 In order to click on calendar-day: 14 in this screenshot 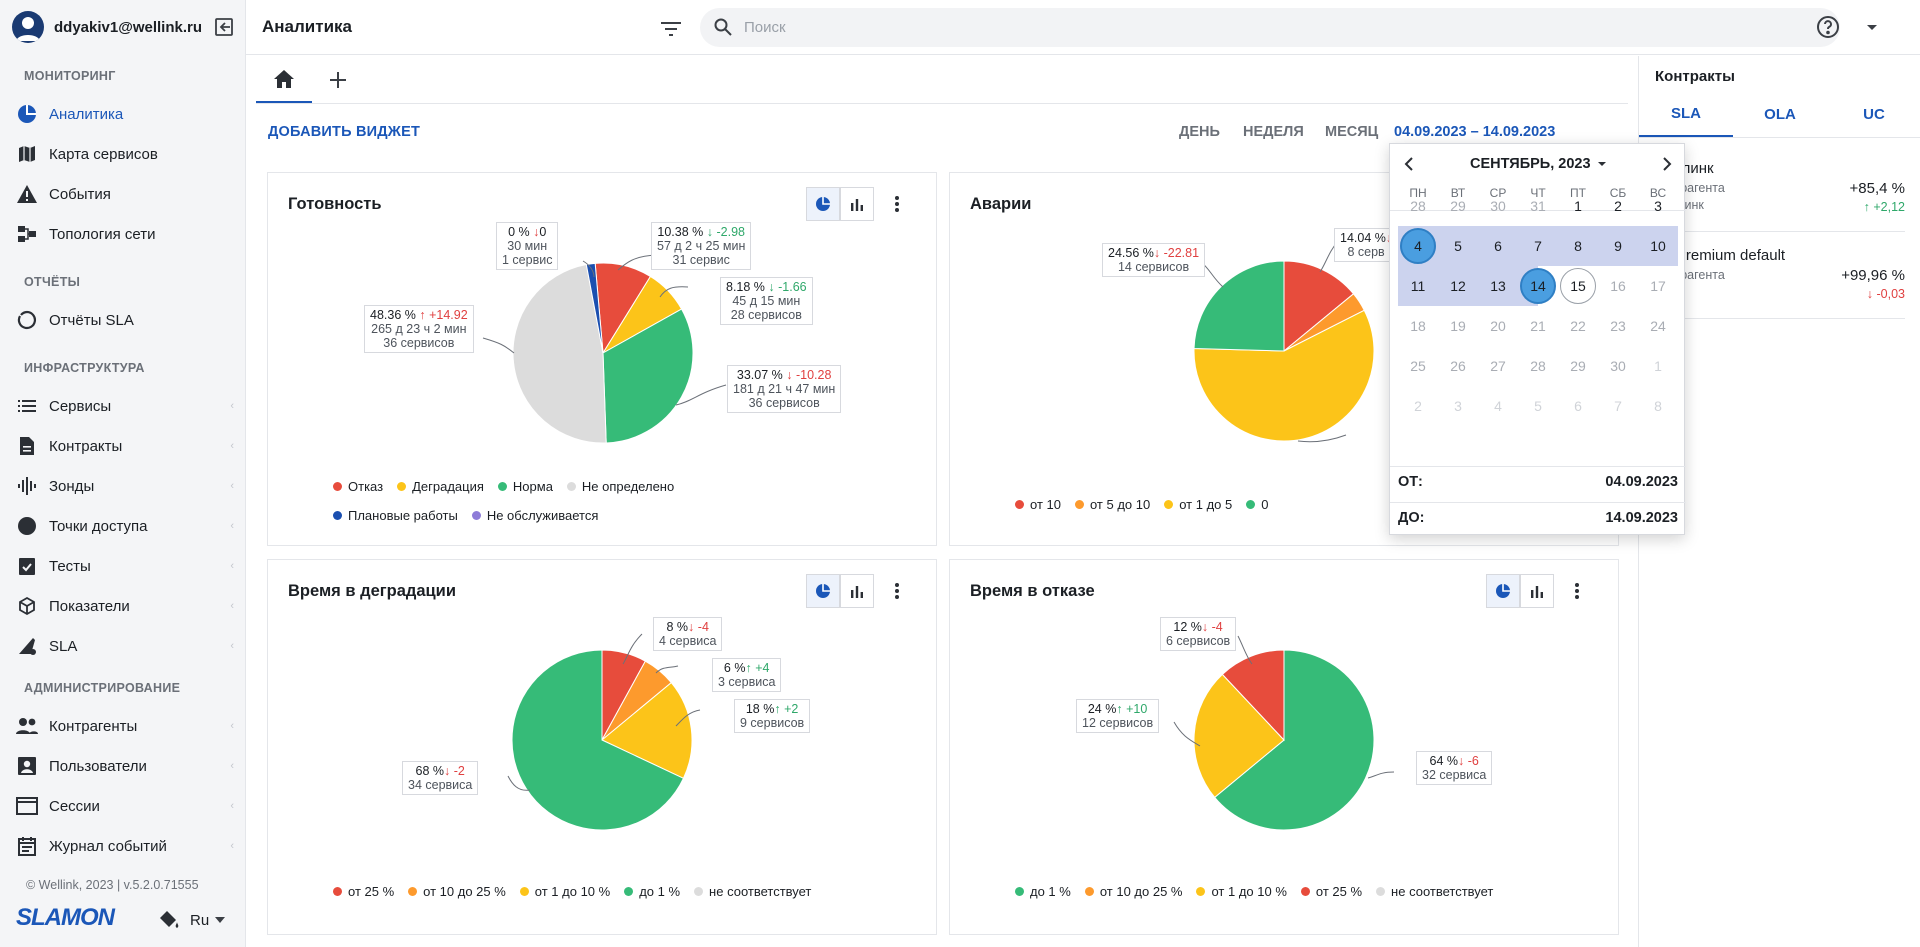, I will do `click(1538, 286)`.